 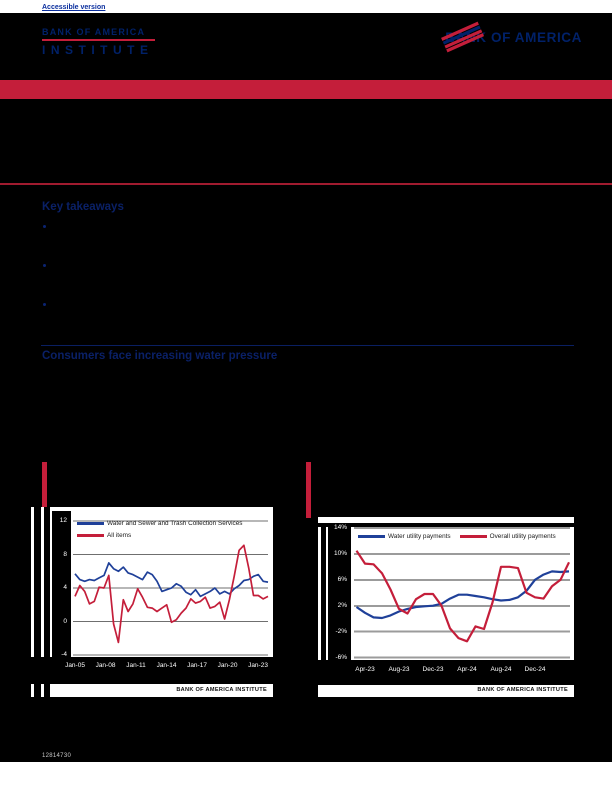 What do you see at coordinates (227, 665) in the screenshot?
I see `x-axis-tick-label: Jan-20` at bounding box center [227, 665].